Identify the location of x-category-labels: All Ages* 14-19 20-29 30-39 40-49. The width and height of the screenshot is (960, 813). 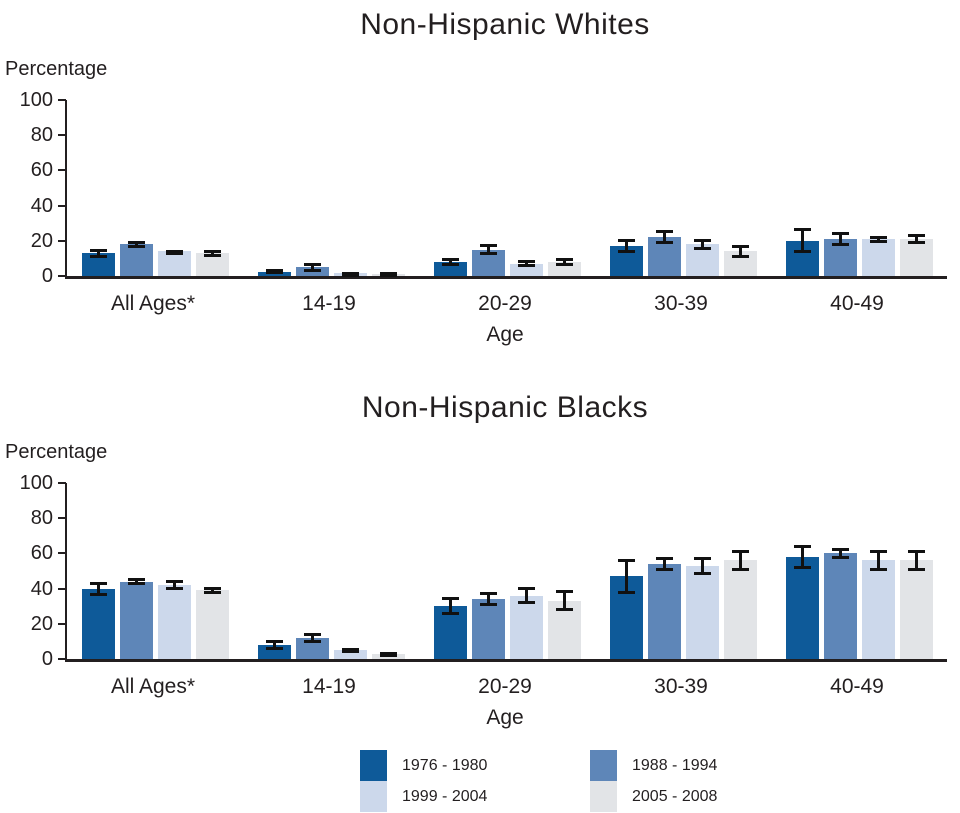
(505, 304).